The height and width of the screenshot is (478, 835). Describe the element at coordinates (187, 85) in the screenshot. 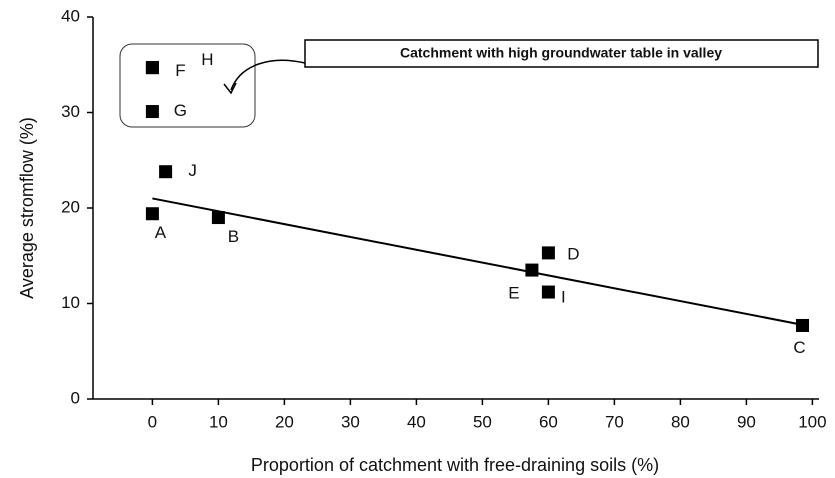

I see `group-box` at that location.